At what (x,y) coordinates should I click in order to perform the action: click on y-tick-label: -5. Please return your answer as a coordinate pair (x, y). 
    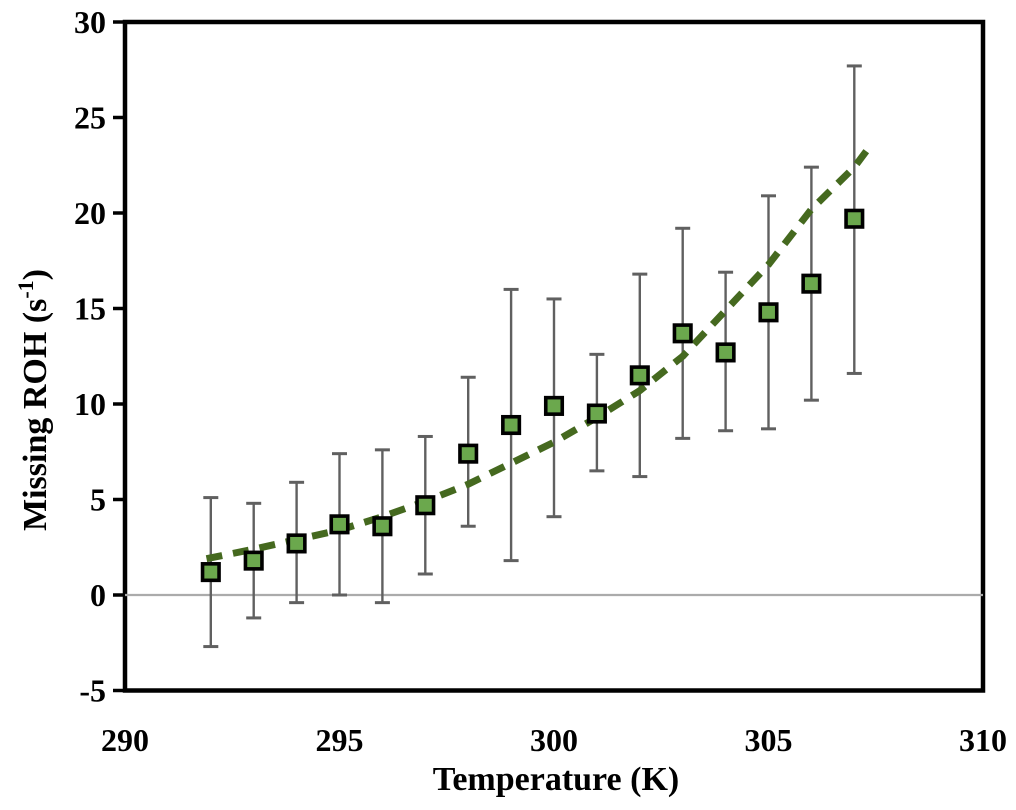
    Looking at the image, I should click on (92, 691).